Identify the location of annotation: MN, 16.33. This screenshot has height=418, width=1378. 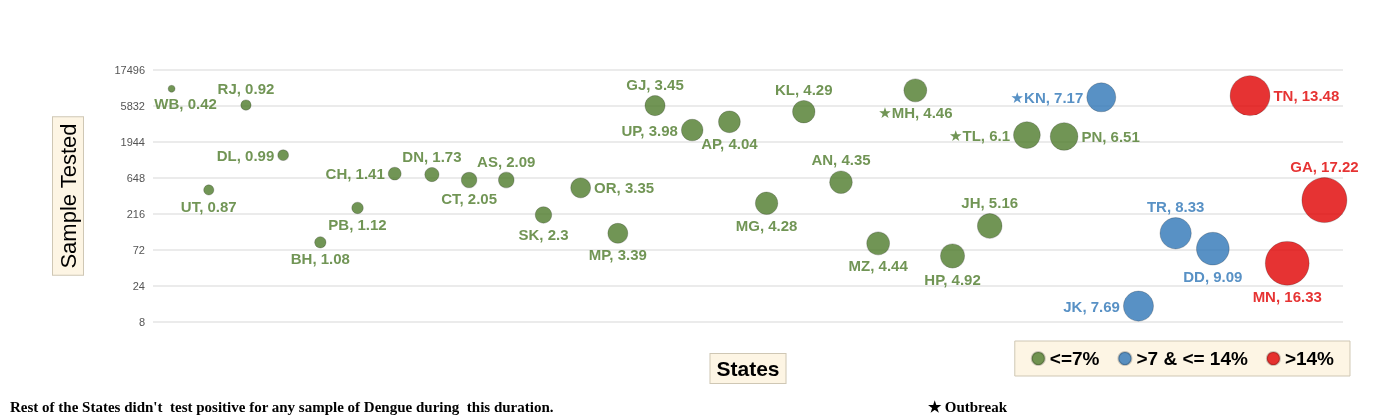
(1287, 296).